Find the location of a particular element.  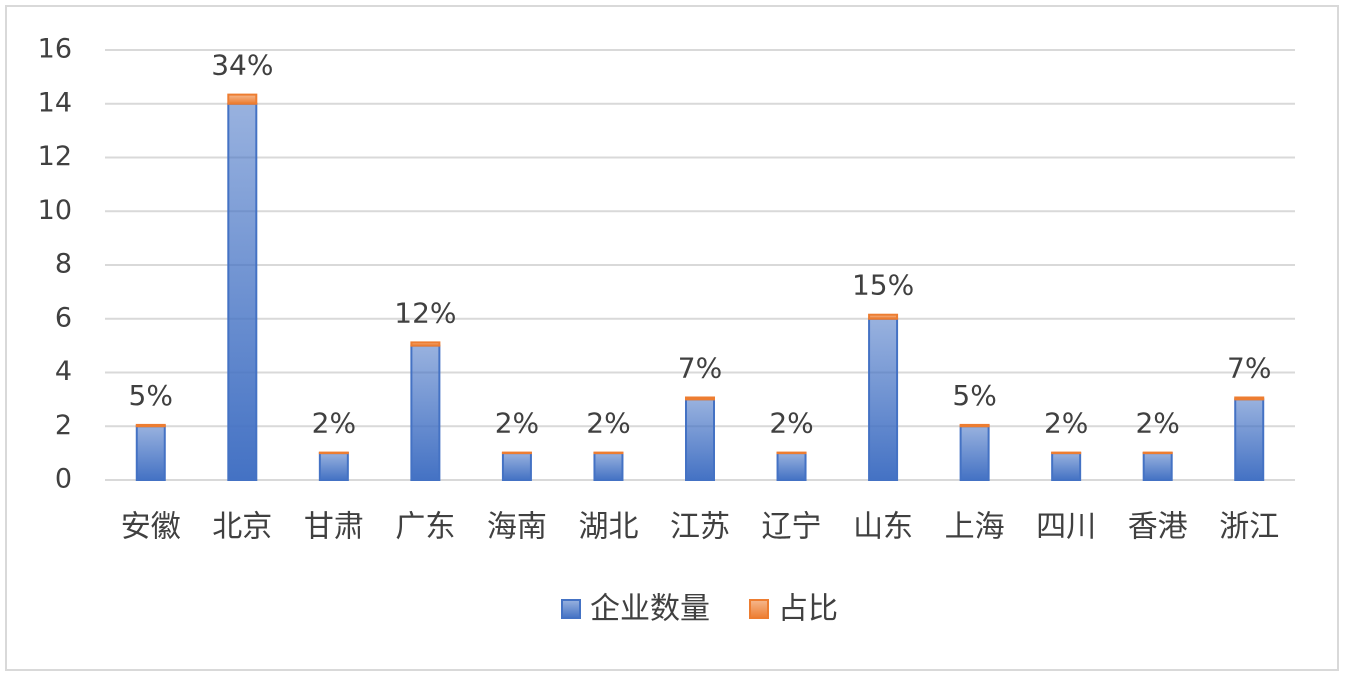

data-label: 34% is located at coordinates (242, 65).